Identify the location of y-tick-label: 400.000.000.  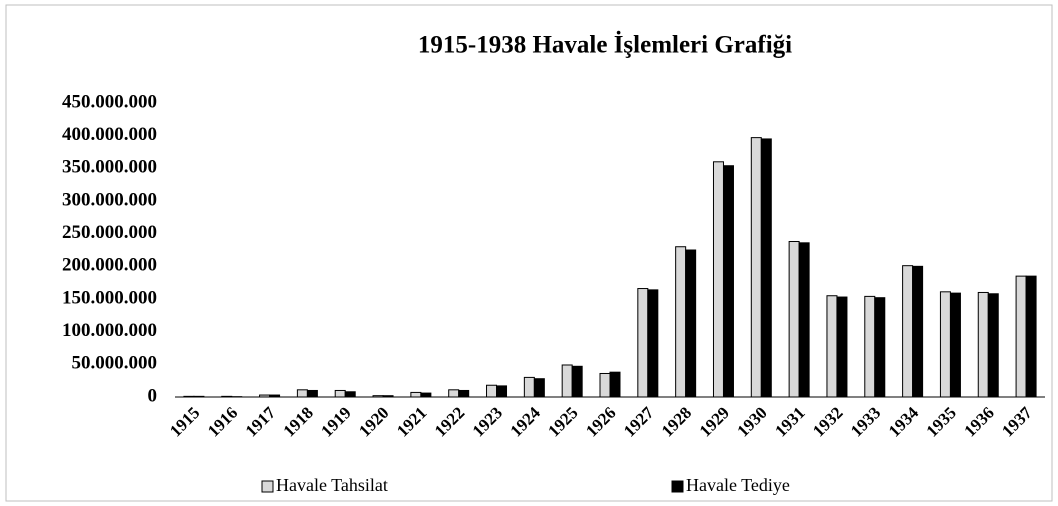
(109, 134).